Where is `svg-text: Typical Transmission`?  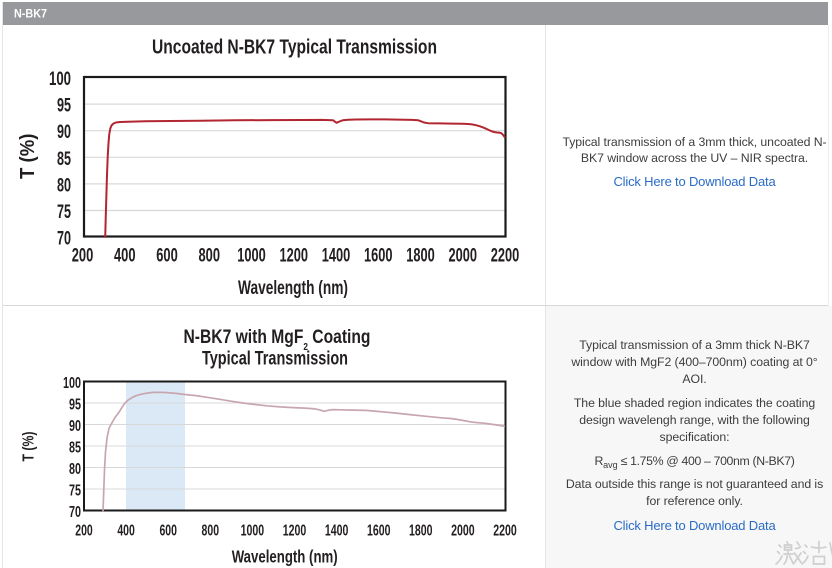 svg-text: Typical Transmission is located at coordinates (275, 359).